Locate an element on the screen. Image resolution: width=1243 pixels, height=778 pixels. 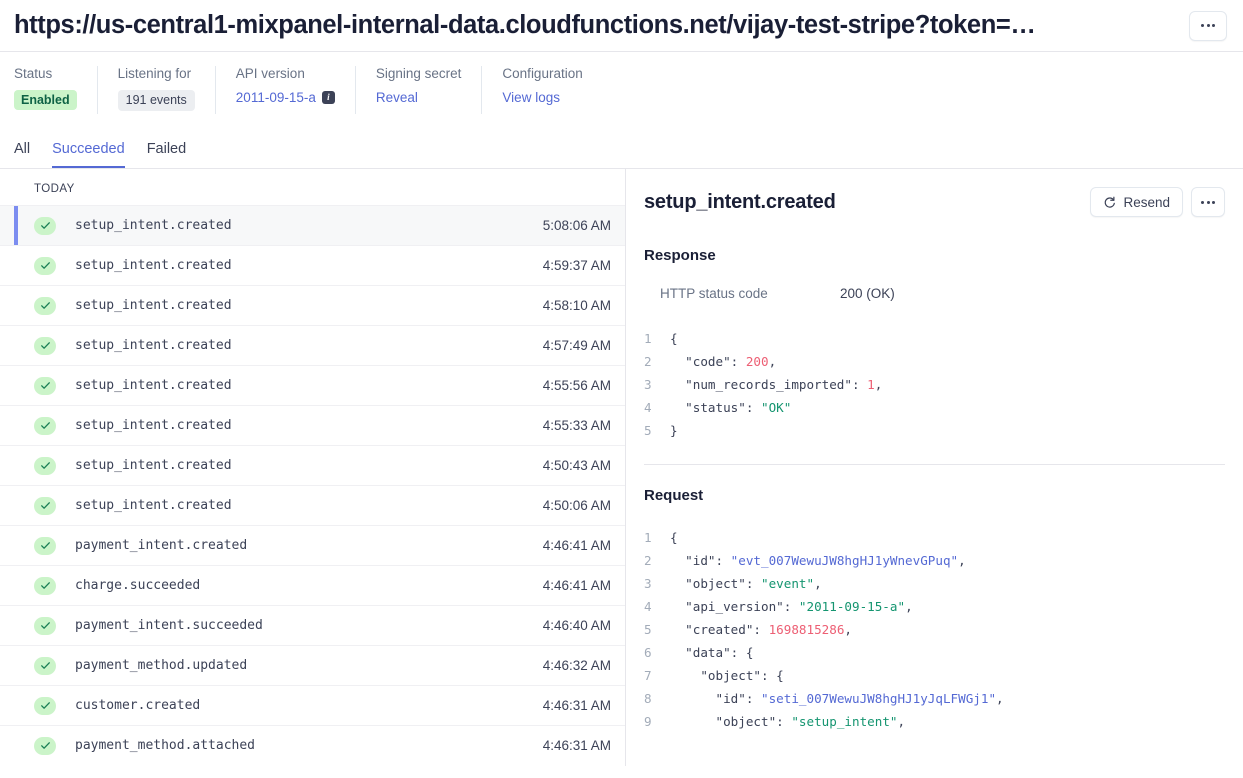
event-row: payment_intent.succeeded 4:46:40 AM is located at coordinates (312, 625).